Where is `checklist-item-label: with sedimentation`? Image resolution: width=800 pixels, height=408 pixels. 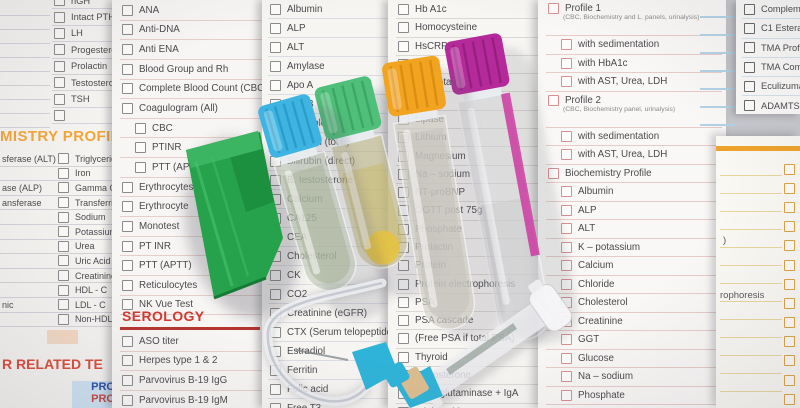
checklist-item-label: with sedimentation is located at coordinates (619, 136).